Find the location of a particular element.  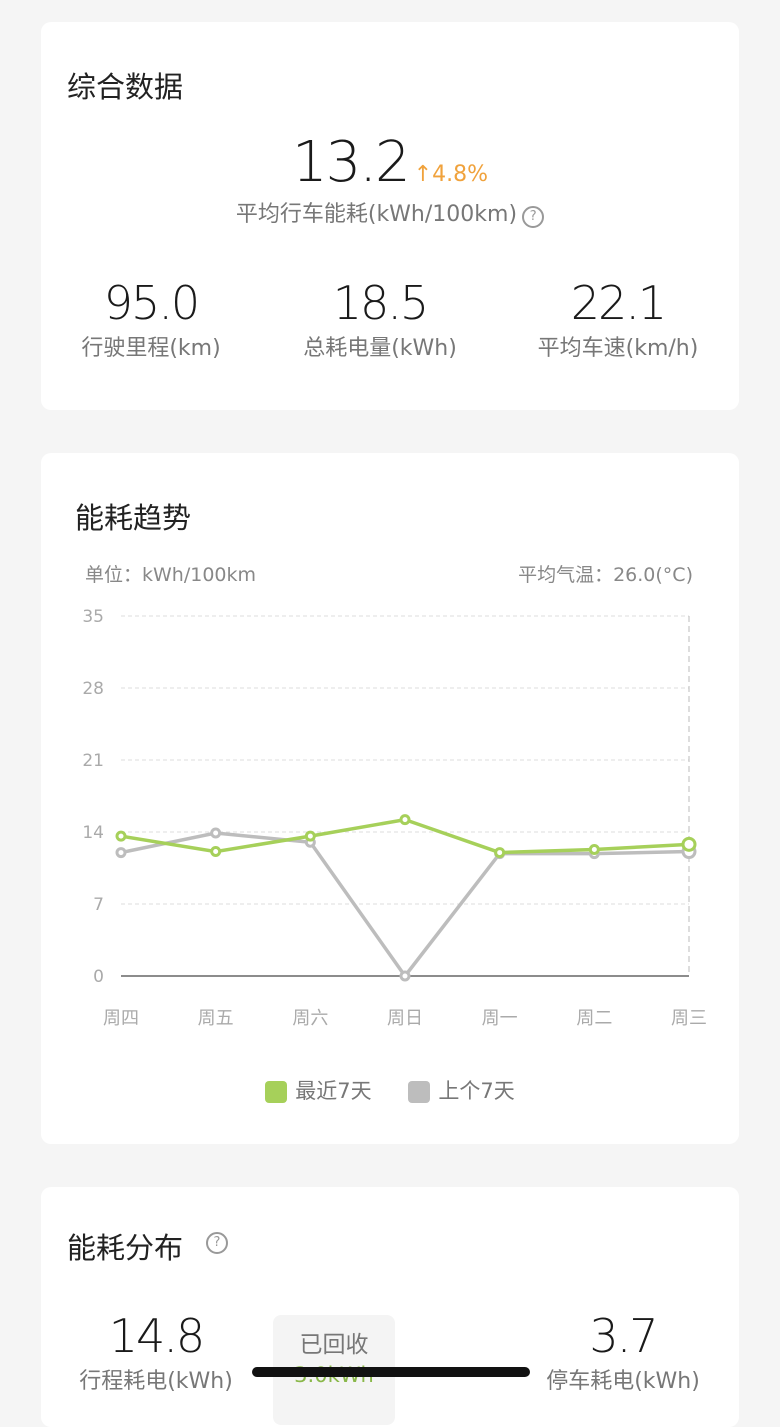

avg-consumption-label: 平均行车能耗(kWh/100km) is located at coordinates (376, 214).